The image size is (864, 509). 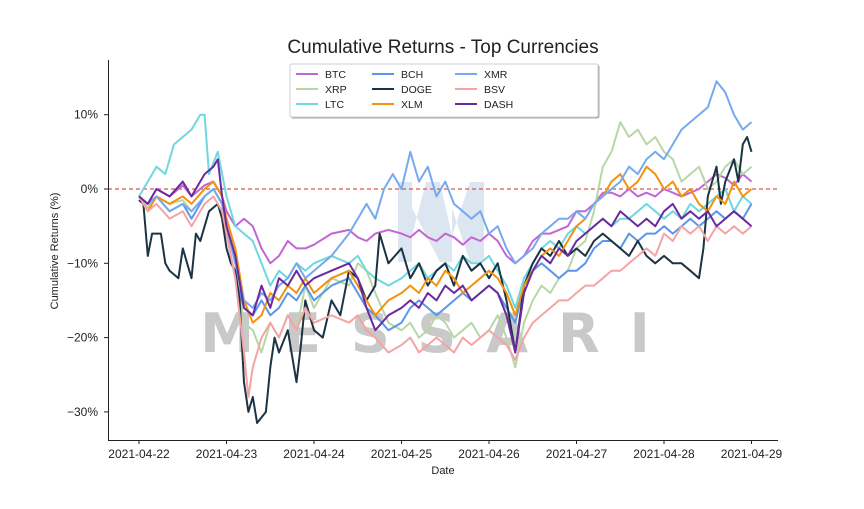 What do you see at coordinates (412, 75) in the screenshot?
I see `legend-label: BCH` at bounding box center [412, 75].